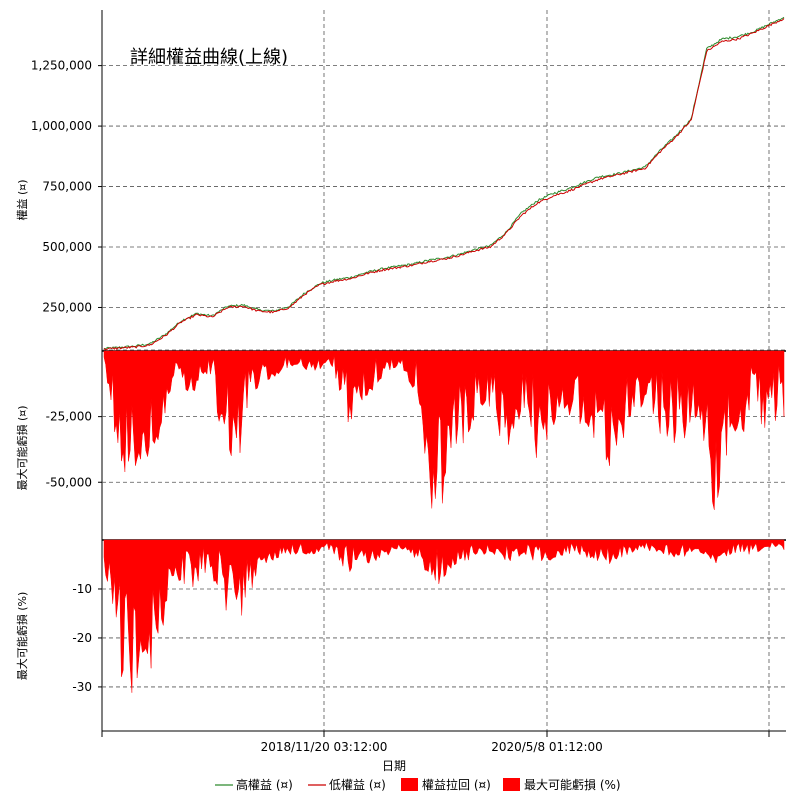  What do you see at coordinates (209, 57) in the screenshot?
I see `chart-title: 詳細權益曲線(上線)` at bounding box center [209, 57].